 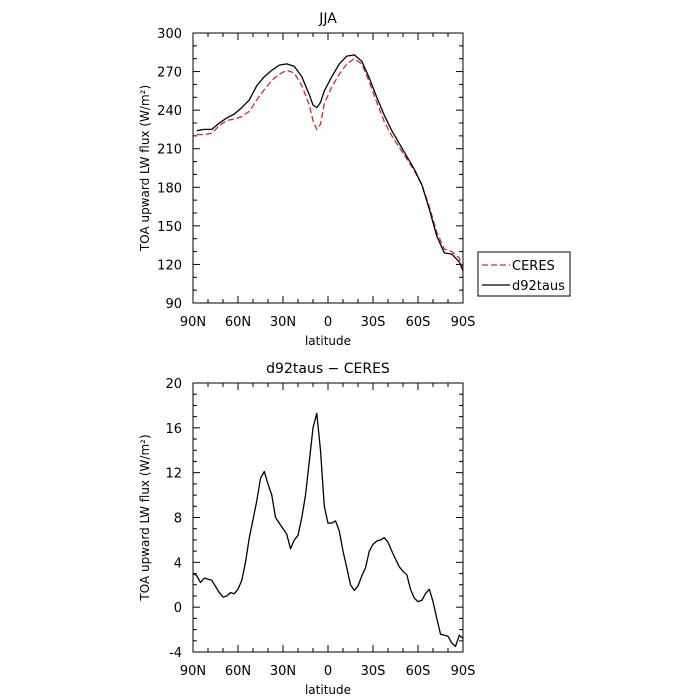 What do you see at coordinates (173, 429) in the screenshot?
I see `y-tick-label: 16` at bounding box center [173, 429].